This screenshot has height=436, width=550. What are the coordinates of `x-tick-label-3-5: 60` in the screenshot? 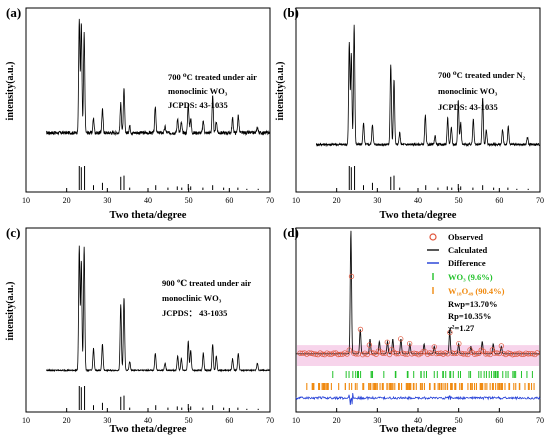 It's located at (499, 420).